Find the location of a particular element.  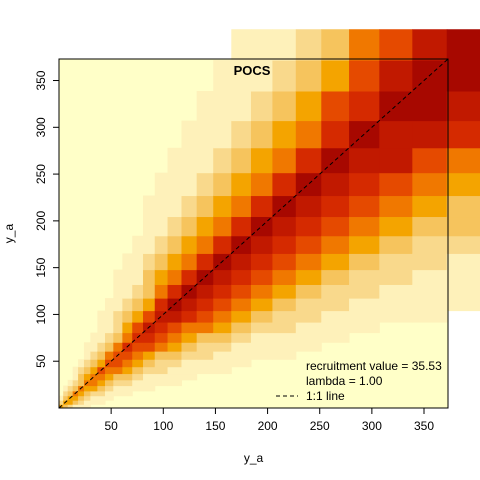

y-axis: 50 100 150 200 250 300 350 is located at coordinates (46, 219).